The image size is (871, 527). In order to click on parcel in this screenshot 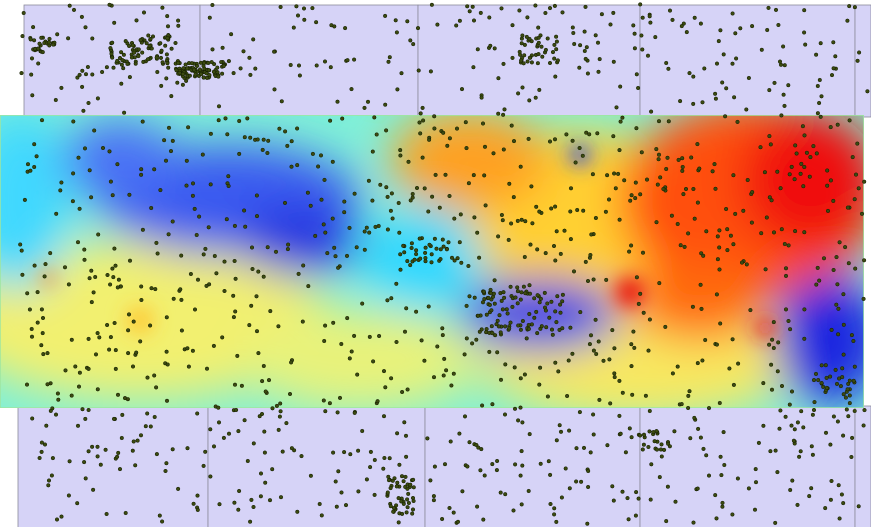, I will do `click(532, 466)`.